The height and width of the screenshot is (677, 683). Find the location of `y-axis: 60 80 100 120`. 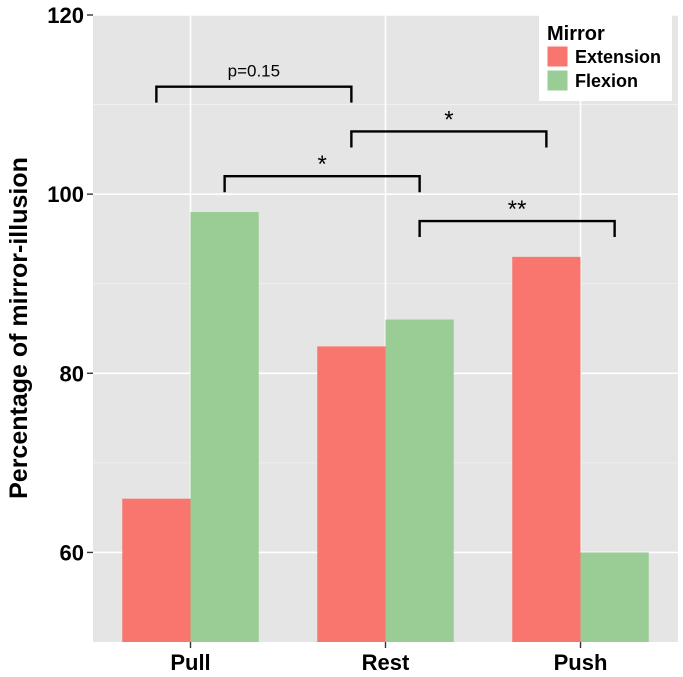

y-axis: 60 80 100 120 is located at coordinates (70, 284).